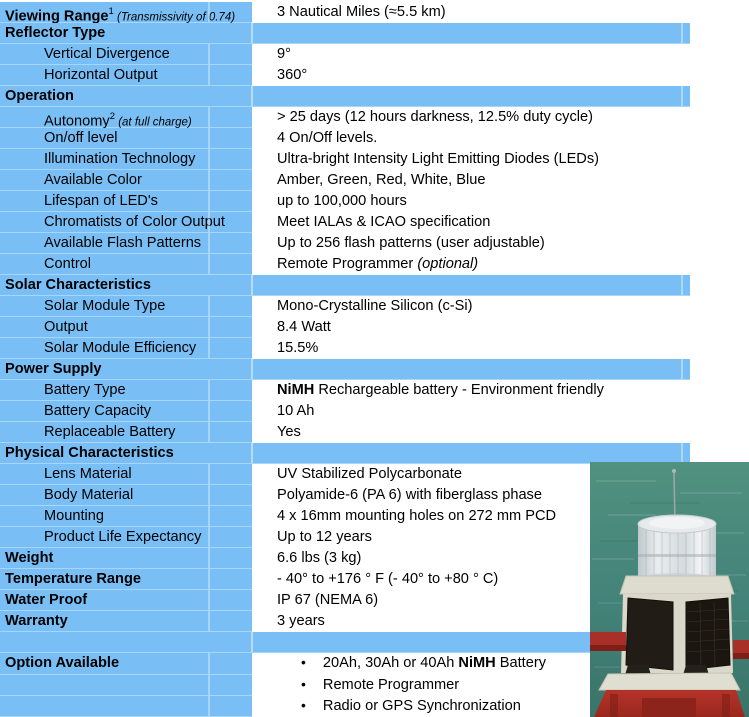 This screenshot has width=749, height=717. What do you see at coordinates (374, 454) in the screenshot?
I see `section-row: Physical Characteristics` at bounding box center [374, 454].